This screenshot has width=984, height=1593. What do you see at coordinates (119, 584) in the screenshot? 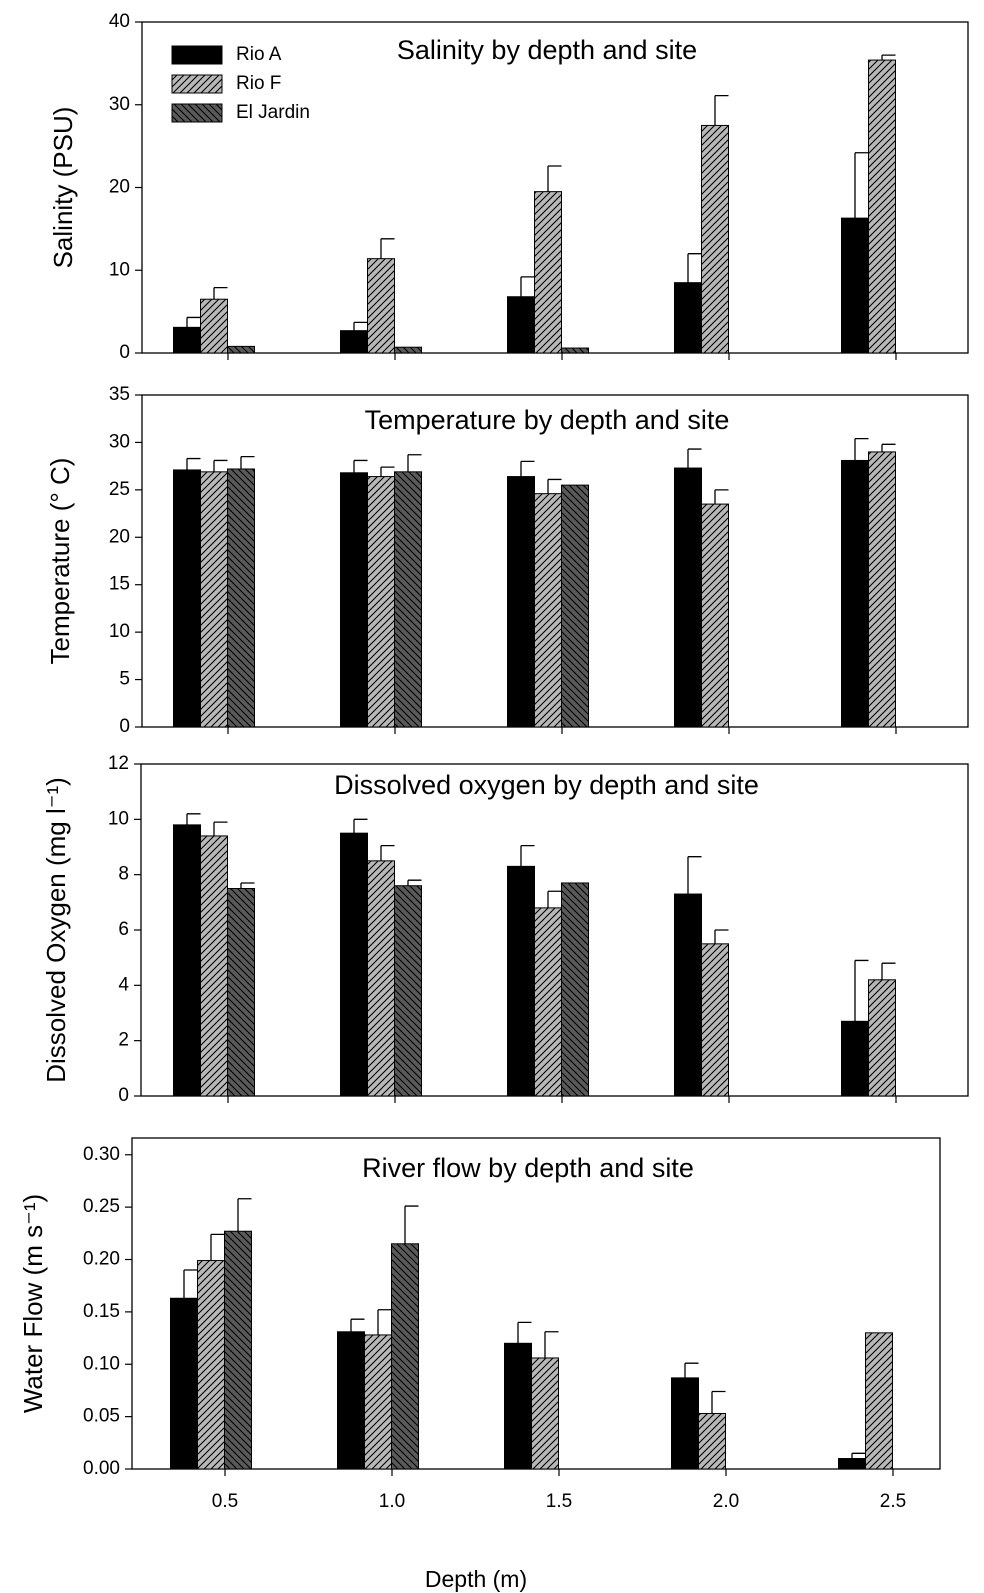
I see `y-tick-label: 15` at bounding box center [119, 584].